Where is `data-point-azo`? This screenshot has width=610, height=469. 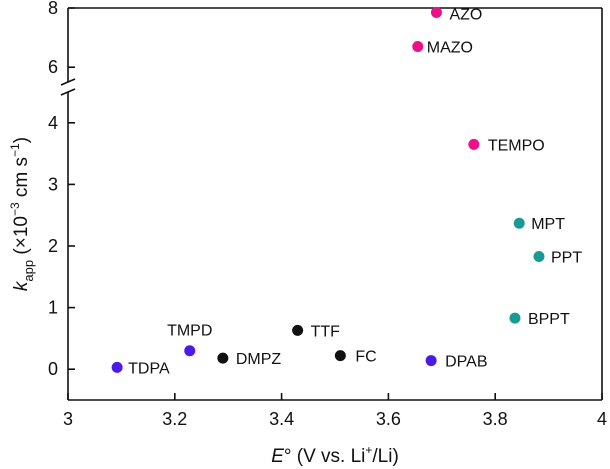 data-point-azo is located at coordinates (436, 12).